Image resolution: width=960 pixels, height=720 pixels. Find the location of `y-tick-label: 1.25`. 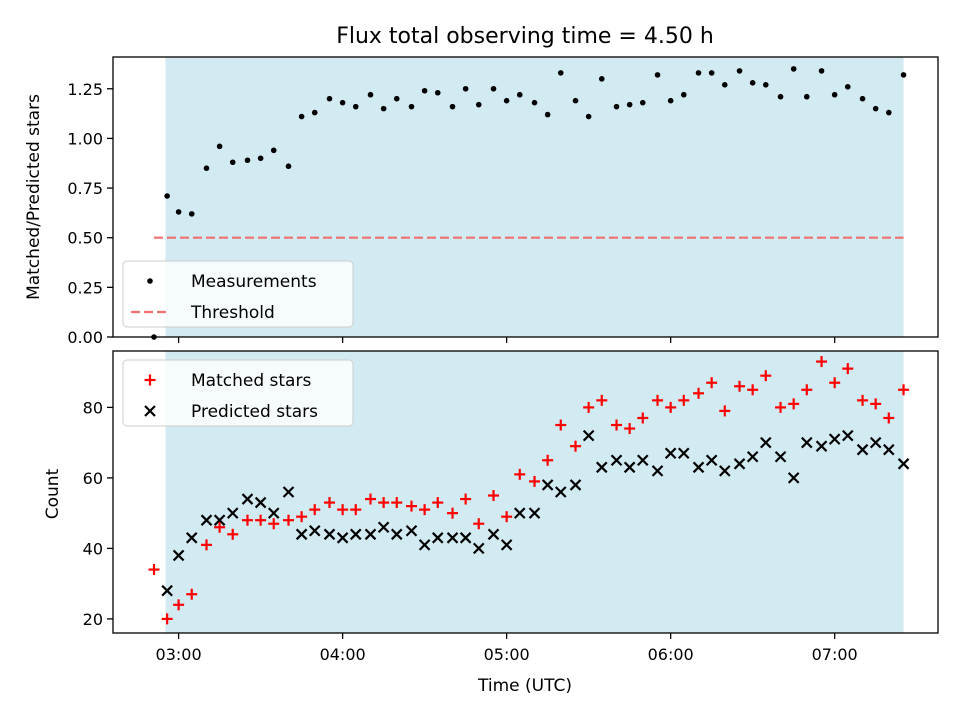

y-tick-label: 1.25 is located at coordinates (85, 89).